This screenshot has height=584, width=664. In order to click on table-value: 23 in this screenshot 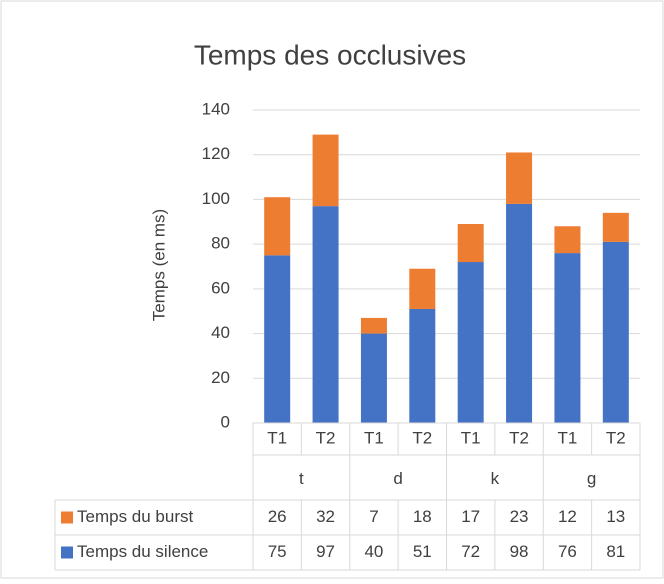, I will do `click(519, 516)`.